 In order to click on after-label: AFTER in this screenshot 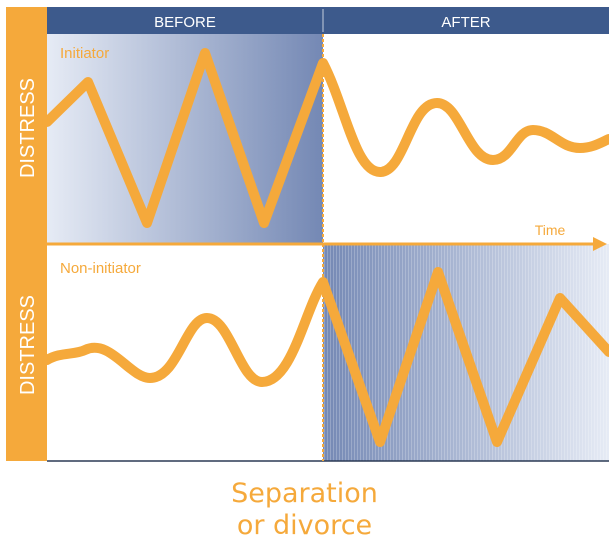, I will do `click(465, 22)`.